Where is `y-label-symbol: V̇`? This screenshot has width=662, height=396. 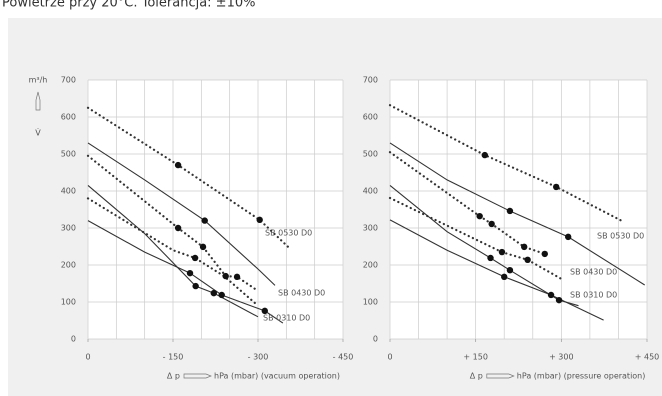 y-label-symbol: V̇ is located at coordinates (38, 132).